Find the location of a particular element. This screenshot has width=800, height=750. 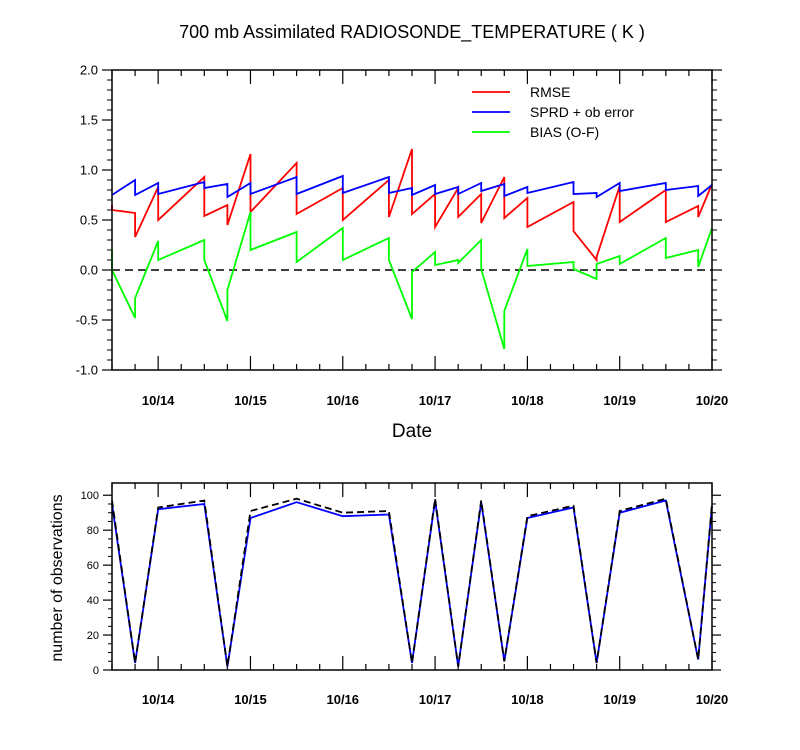

legend-label-3: BIAS (O-F) is located at coordinates (564, 132).